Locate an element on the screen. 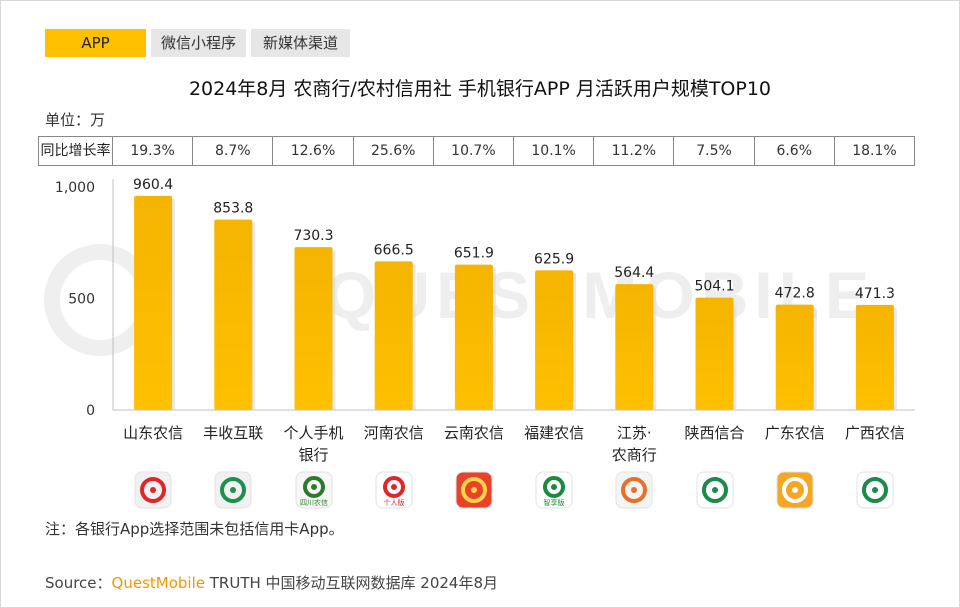 Image resolution: width=960 pixels, height=608 pixels. growth-rate-header: 同比增长率 is located at coordinates (76, 151).